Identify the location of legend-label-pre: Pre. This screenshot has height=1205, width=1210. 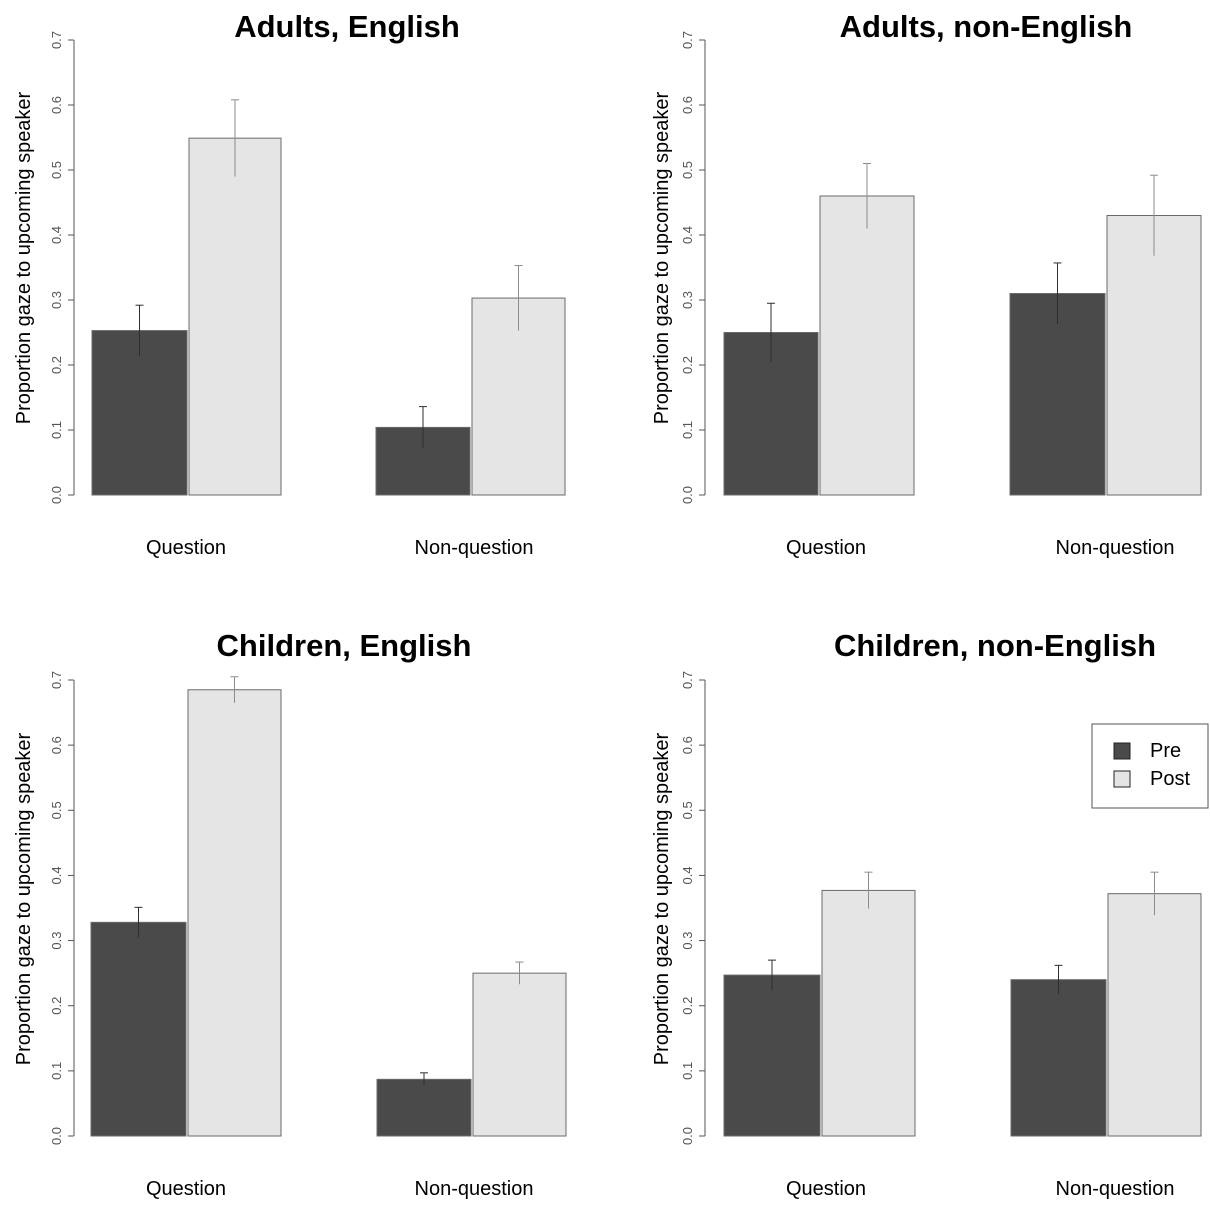
(1165, 751).